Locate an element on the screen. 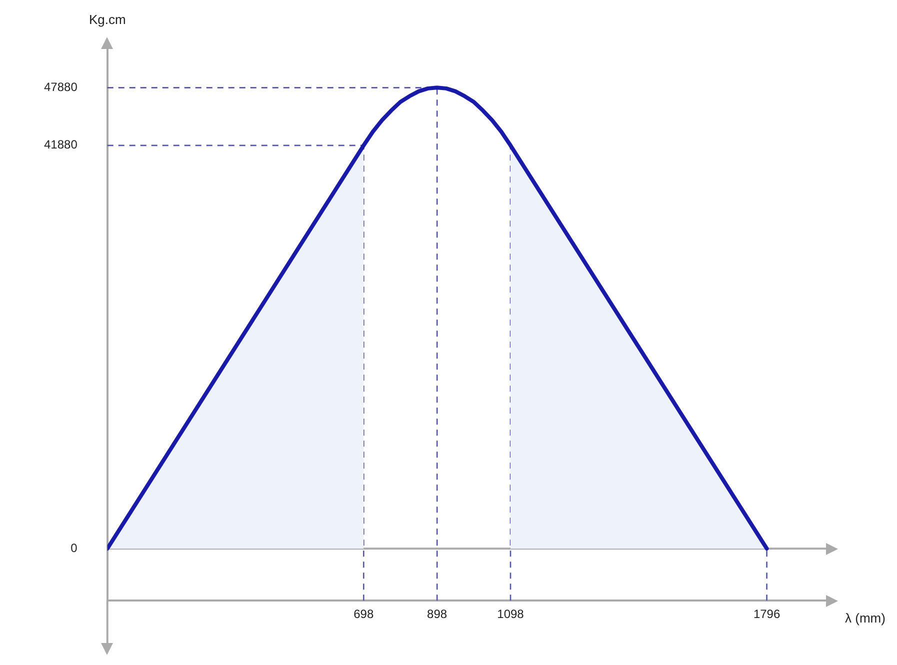  x-tick-label: 1796 is located at coordinates (766, 614).